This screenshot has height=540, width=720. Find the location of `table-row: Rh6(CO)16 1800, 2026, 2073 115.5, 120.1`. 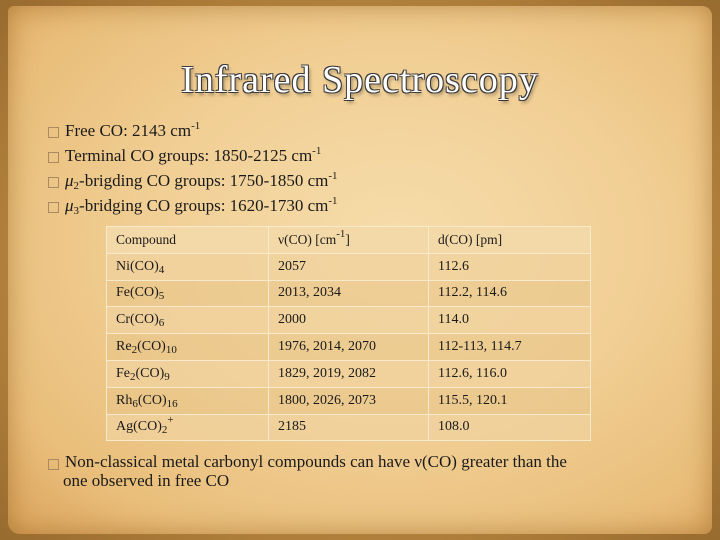

table-row: Rh6(CO)16 1800, 2026, 2073 115.5, 120.1 is located at coordinates (348, 400).